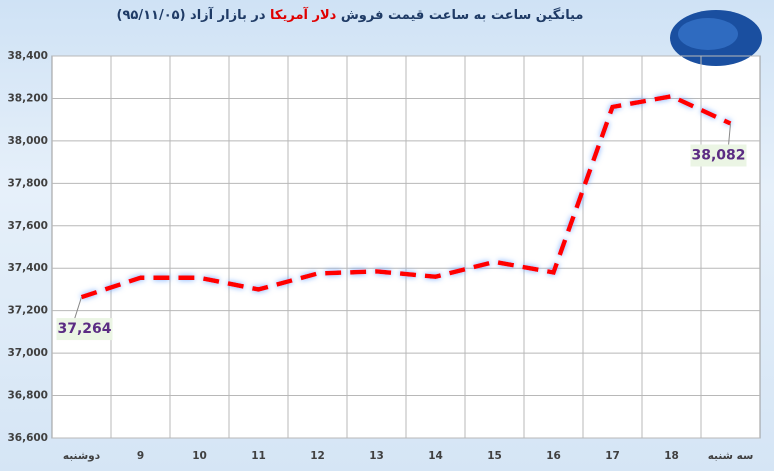  What do you see at coordinates (27, 311) in the screenshot?
I see `y-tick-label: 37,200` at bounding box center [27, 311].